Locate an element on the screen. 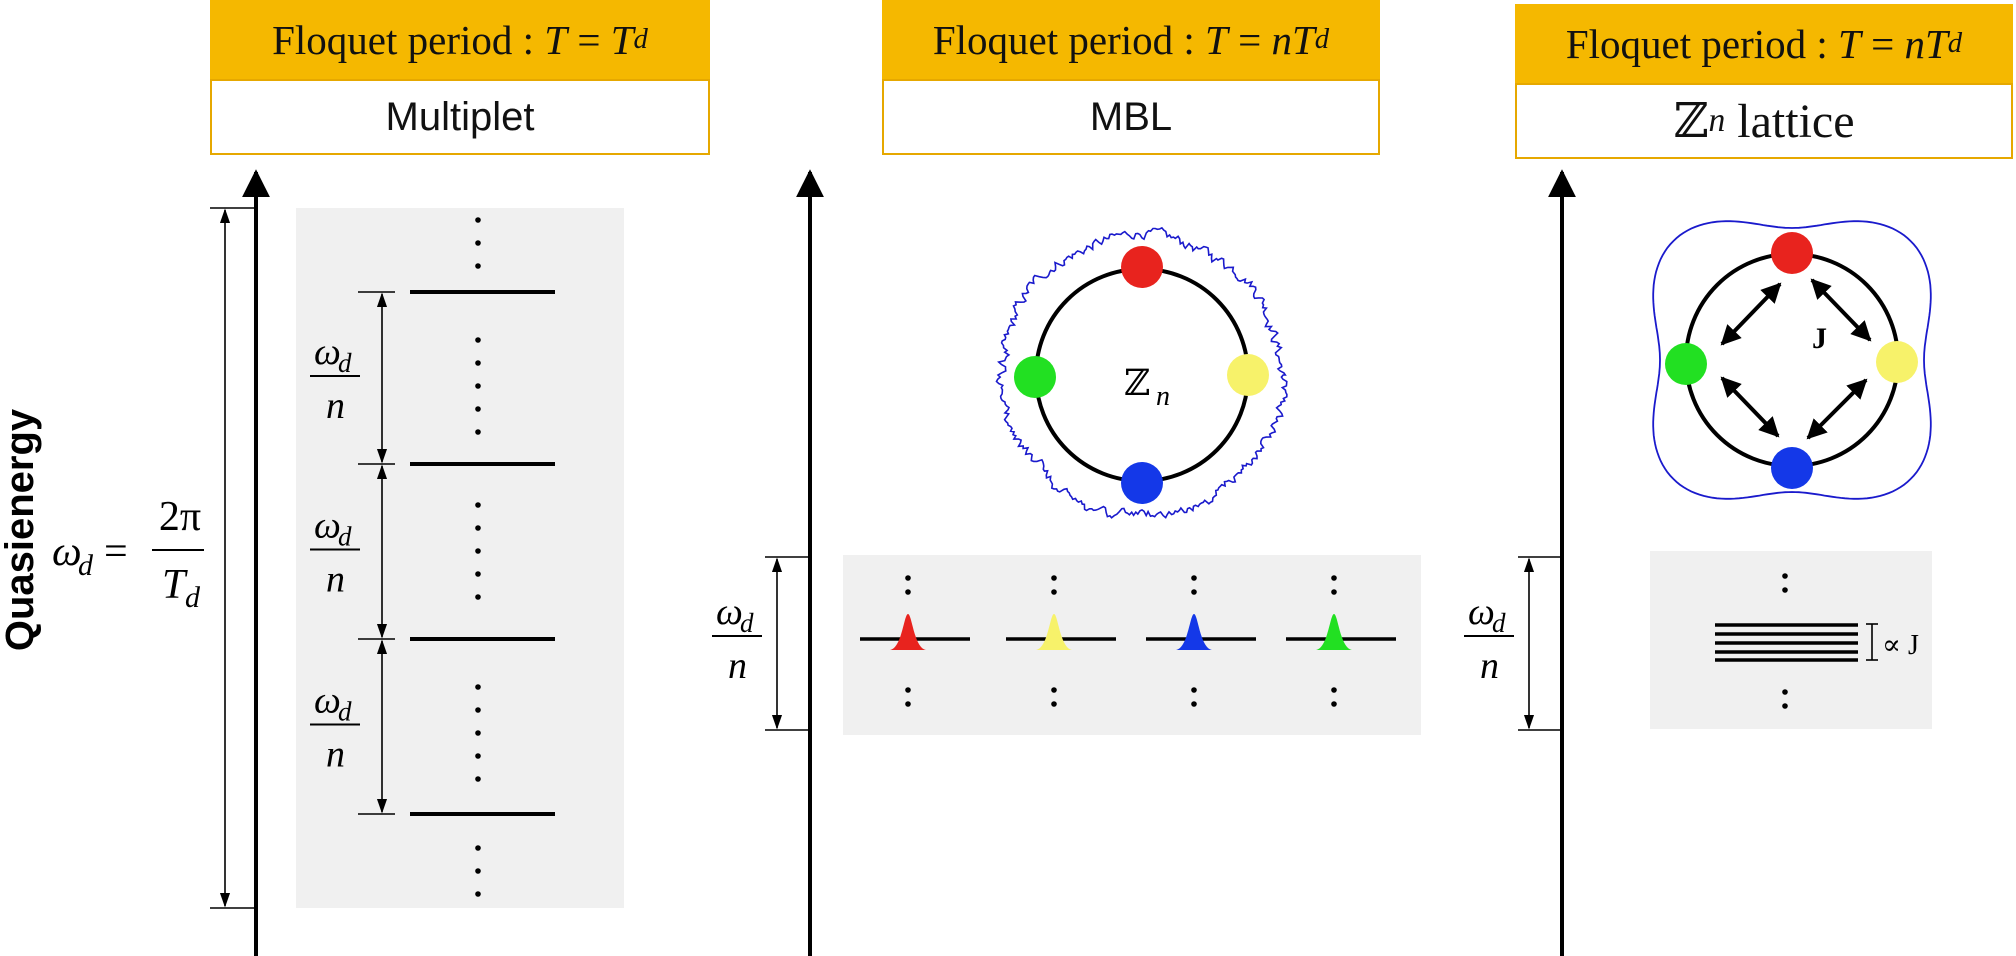 This screenshot has height=956, width=2016. panel-3-ring is located at coordinates (1792, 360).